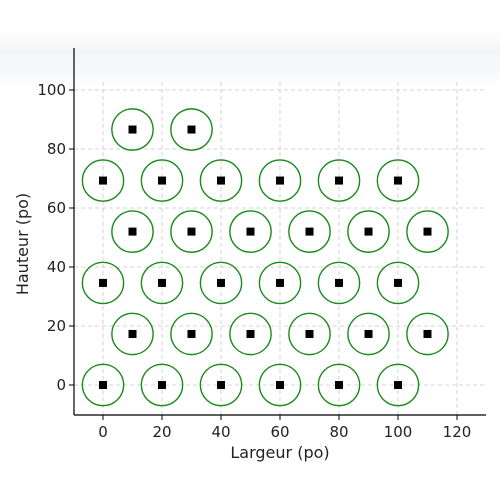  Describe the element at coordinates (161, 432) in the screenshot. I see `x-tick-label: 20` at that location.